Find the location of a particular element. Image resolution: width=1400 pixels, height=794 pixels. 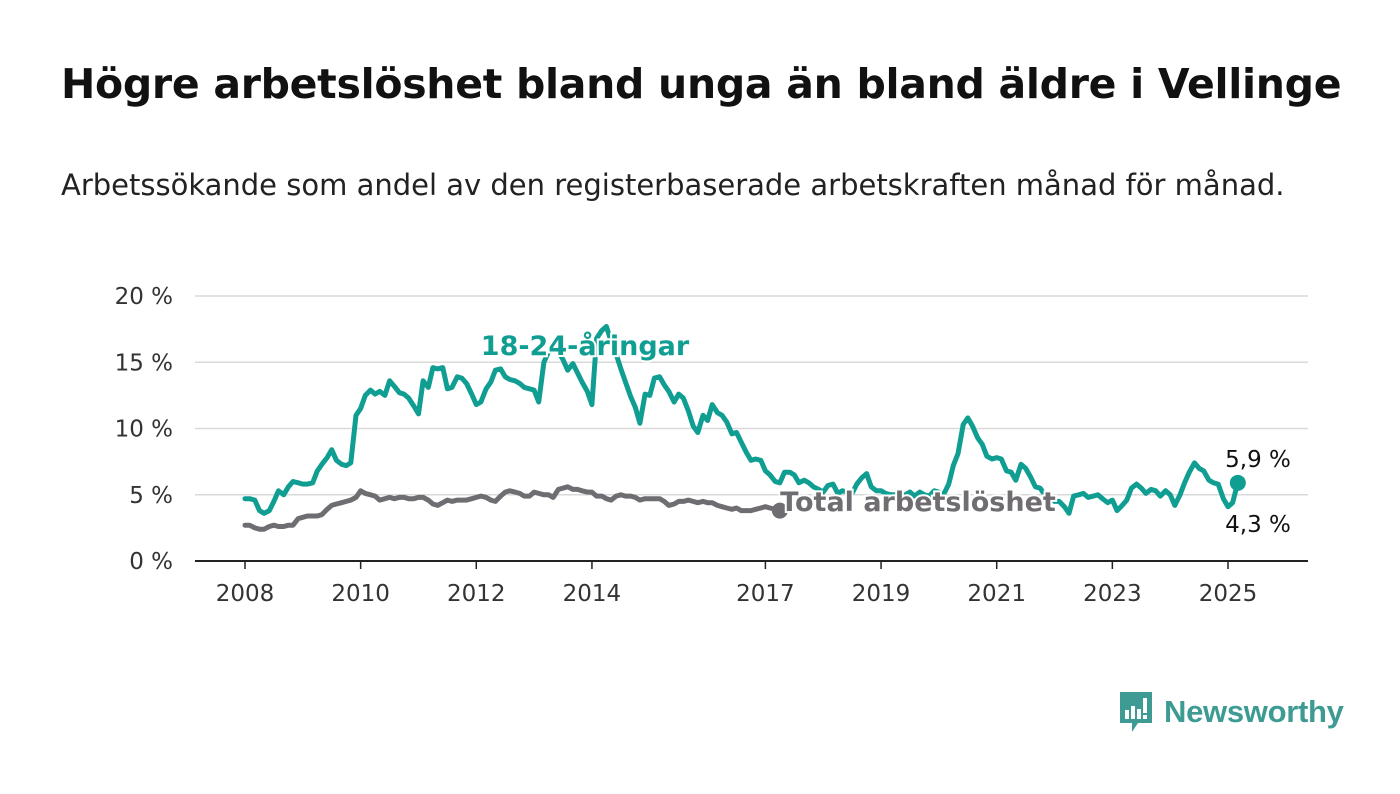

y-tick-label: 15 % is located at coordinates (144, 363).